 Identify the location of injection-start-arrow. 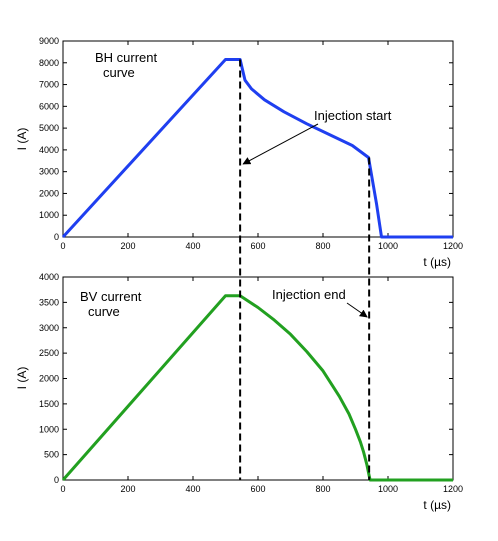
(280, 144).